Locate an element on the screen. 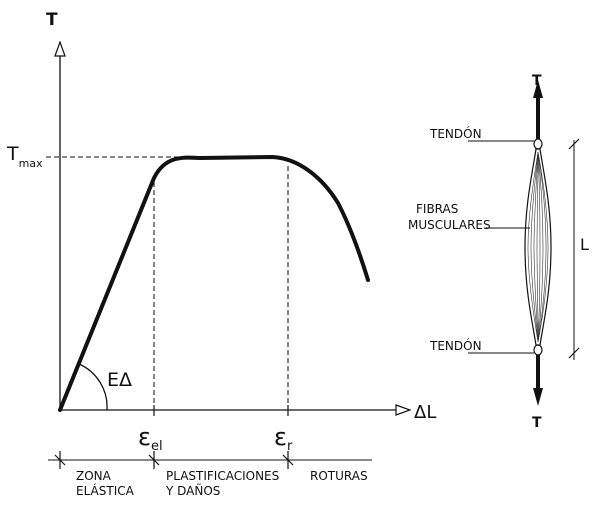 Image resolution: width=600 pixels, height=513 pixels. epsilon-el-label: εel is located at coordinates (150, 438).